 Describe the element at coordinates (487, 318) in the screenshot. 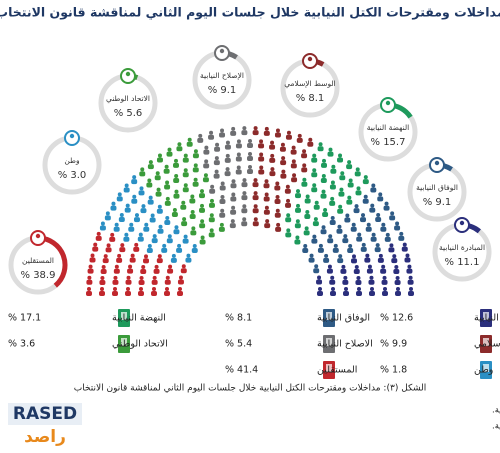

I see `list-name: المبادرة النيابية` at that location.